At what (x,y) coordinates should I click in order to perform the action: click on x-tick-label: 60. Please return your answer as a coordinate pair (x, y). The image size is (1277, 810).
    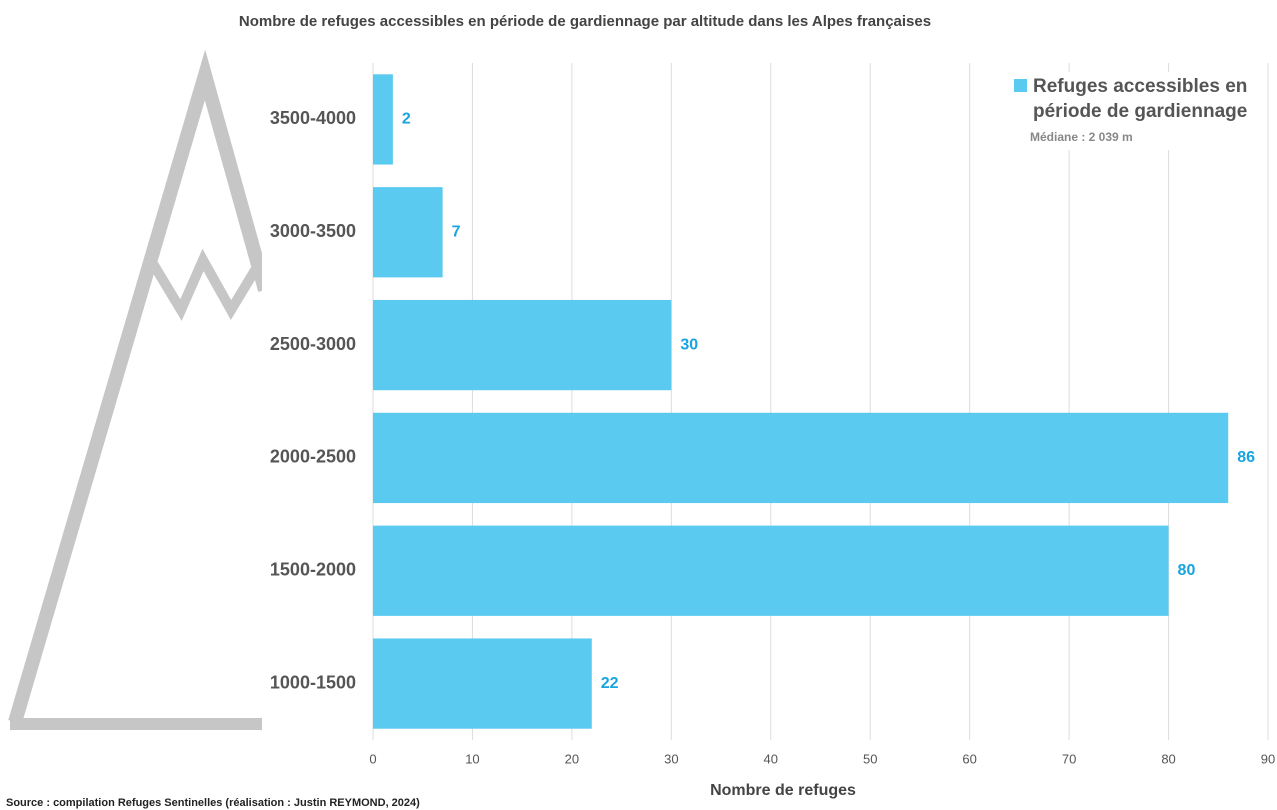
    Looking at the image, I should click on (969, 758).